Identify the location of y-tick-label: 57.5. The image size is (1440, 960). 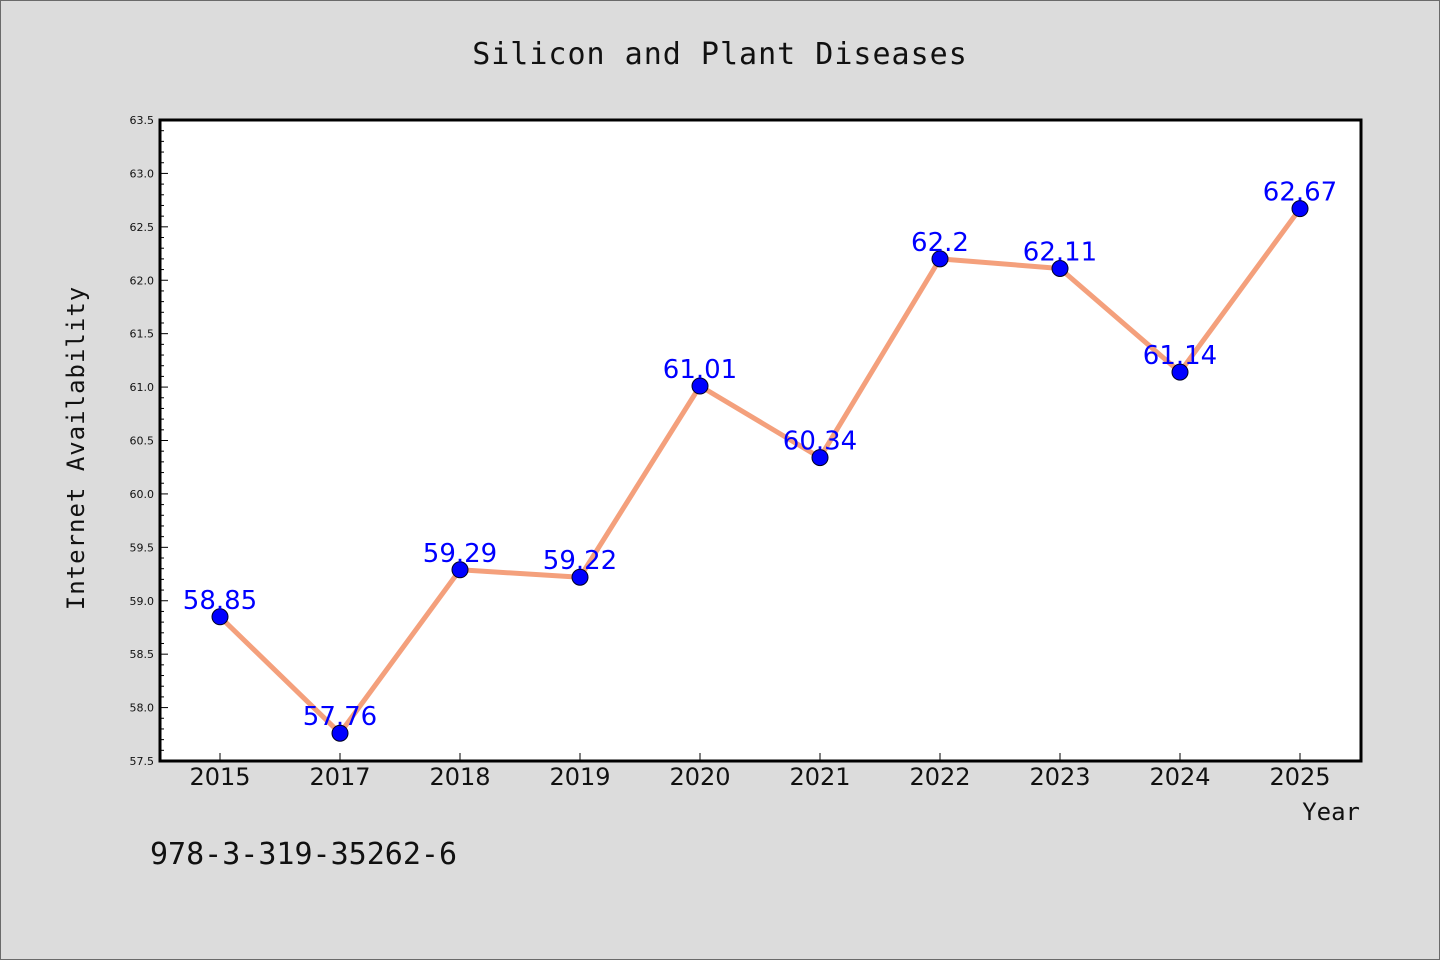
(142, 761).